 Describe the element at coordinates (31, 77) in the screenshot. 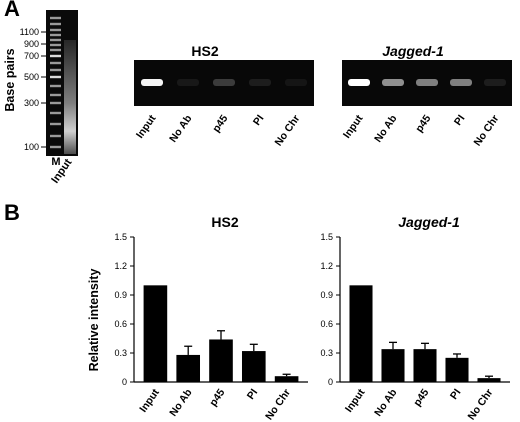

I see `ladder-tick-label: 500` at that location.